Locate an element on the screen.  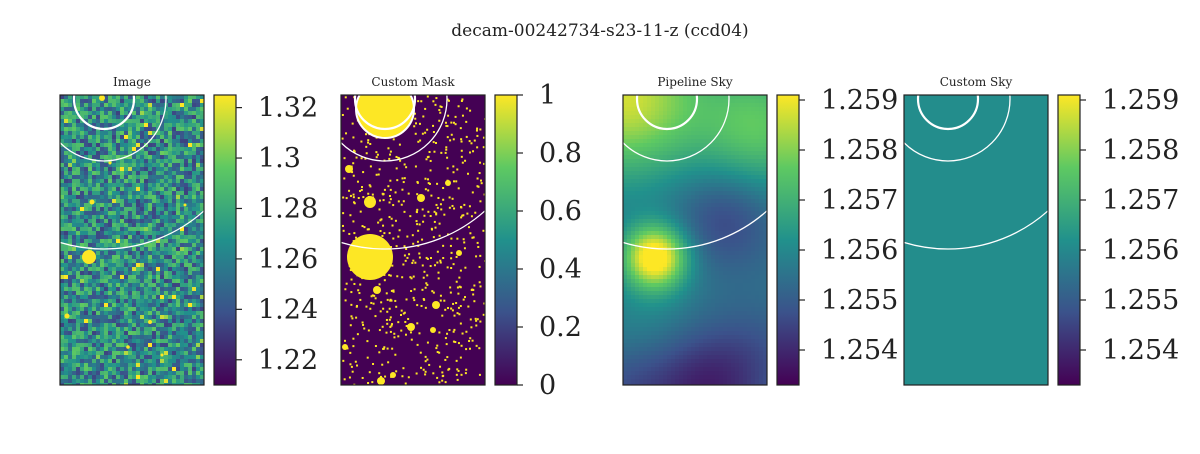
colorbar-tick-label: 0 is located at coordinates (547, 385).